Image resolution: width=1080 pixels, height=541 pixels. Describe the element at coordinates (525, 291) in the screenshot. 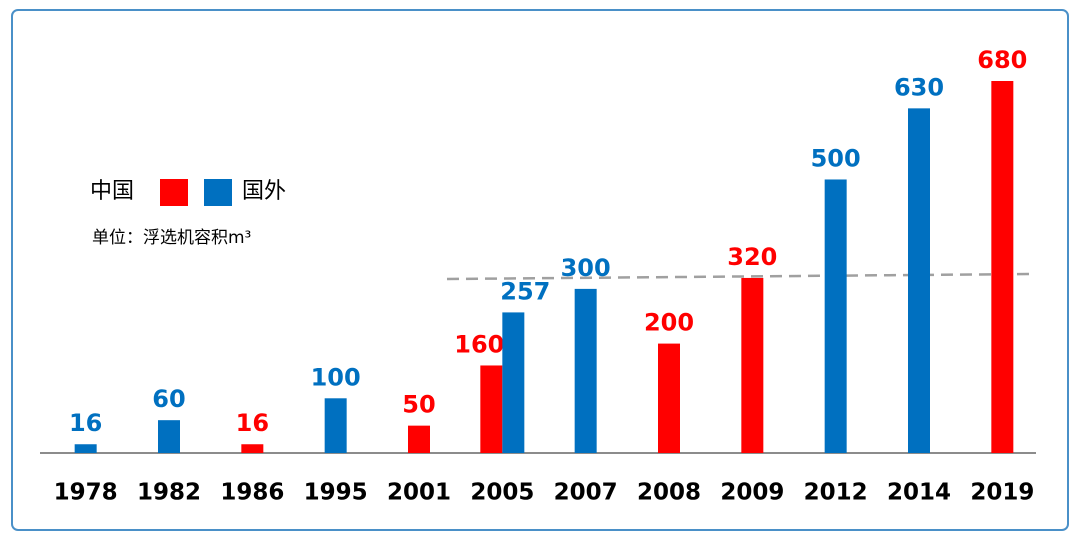

I see `value-label: 257` at that location.